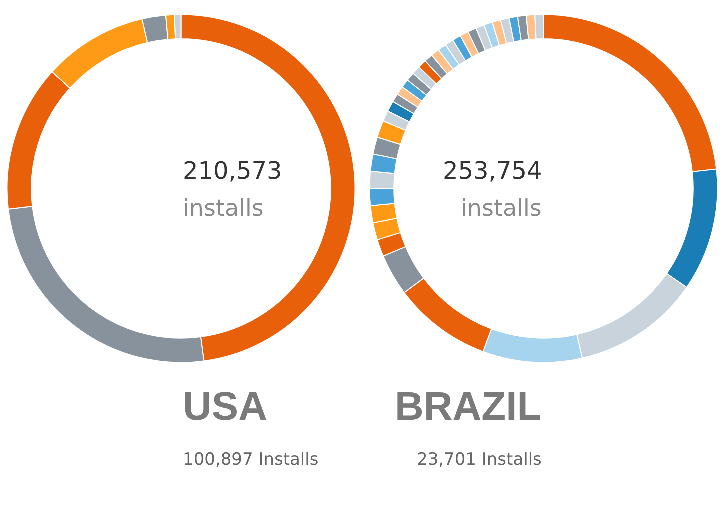 Image resolution: width=725 pixels, height=510 pixels. What do you see at coordinates (479, 460) in the screenshot?
I see `text: 23,701 Installs` at bounding box center [479, 460].